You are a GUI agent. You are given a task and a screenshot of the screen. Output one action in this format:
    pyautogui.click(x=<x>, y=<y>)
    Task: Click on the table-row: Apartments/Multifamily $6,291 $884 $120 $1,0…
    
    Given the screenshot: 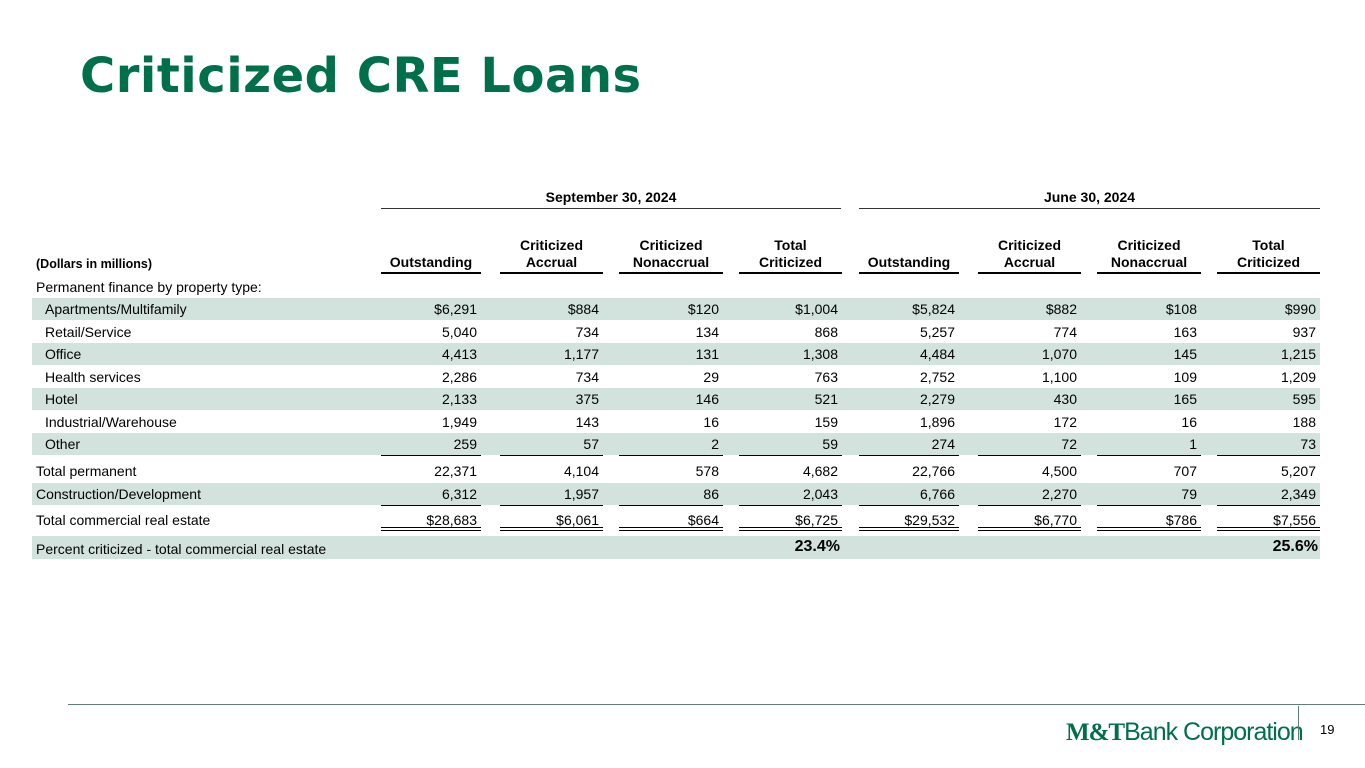 What is the action you would take?
    pyautogui.click(x=676, y=309)
    